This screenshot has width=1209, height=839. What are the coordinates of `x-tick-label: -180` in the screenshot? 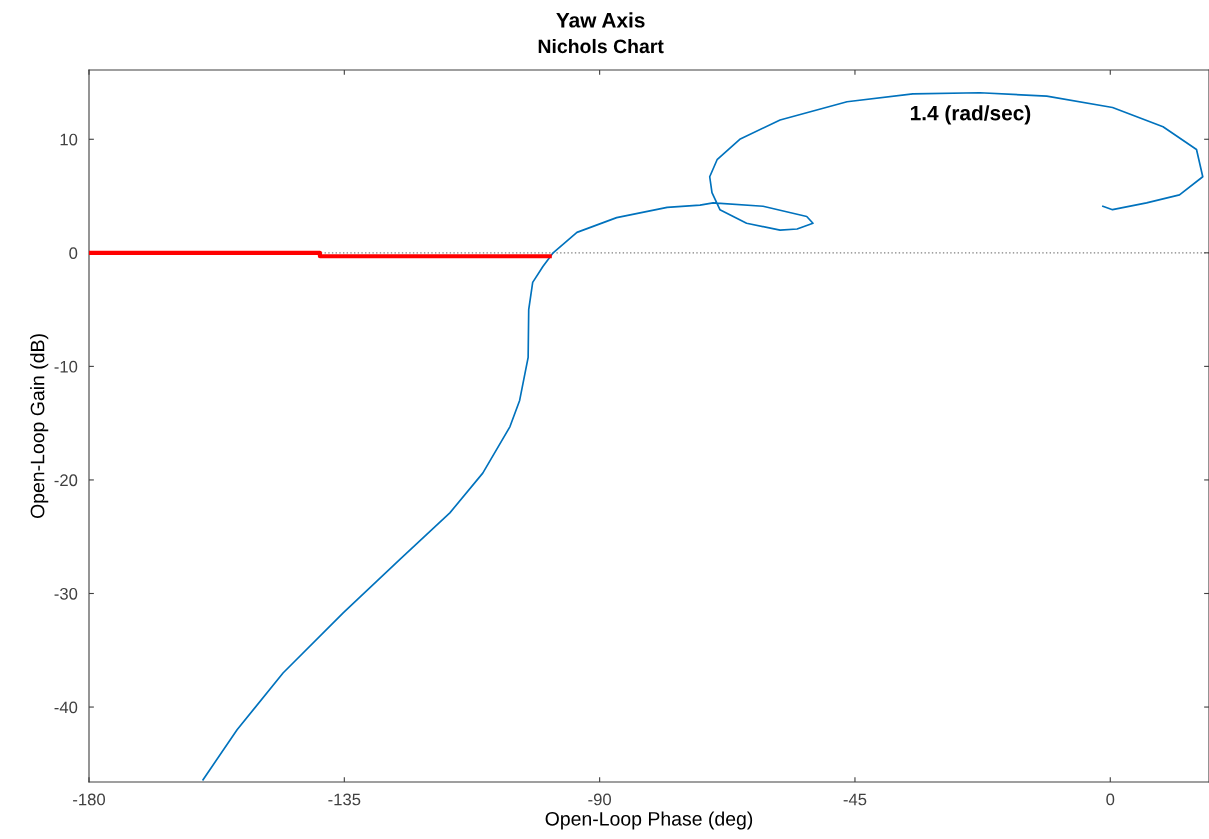 It's located at (89, 799).